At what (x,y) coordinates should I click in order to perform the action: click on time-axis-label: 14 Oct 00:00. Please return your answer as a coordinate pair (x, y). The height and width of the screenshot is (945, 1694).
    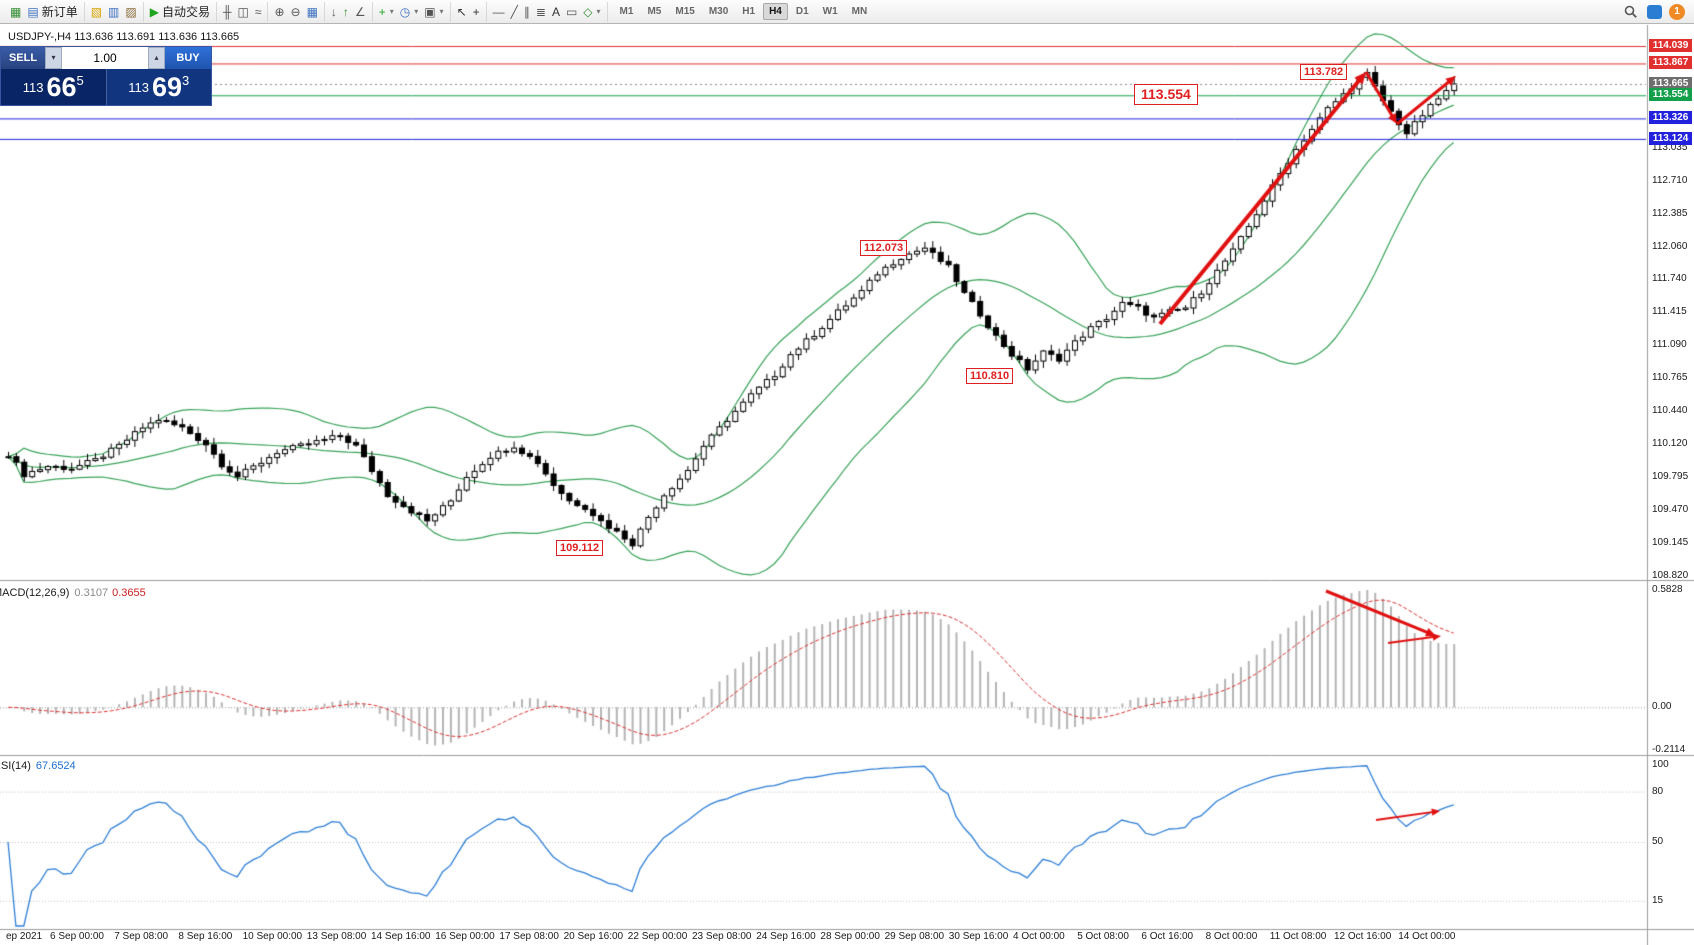
    Looking at the image, I should click on (1427, 936).